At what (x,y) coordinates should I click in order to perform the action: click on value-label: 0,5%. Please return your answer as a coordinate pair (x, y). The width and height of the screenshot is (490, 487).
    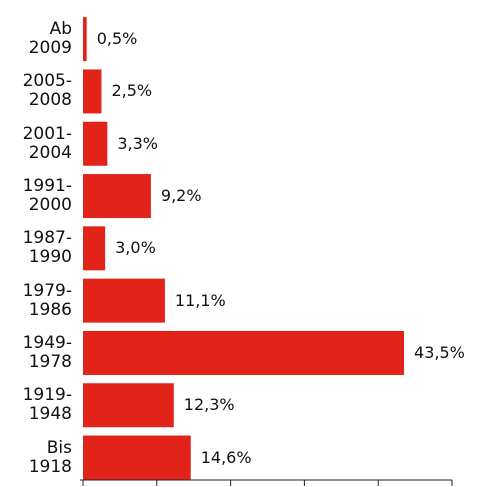
    Looking at the image, I should click on (117, 39).